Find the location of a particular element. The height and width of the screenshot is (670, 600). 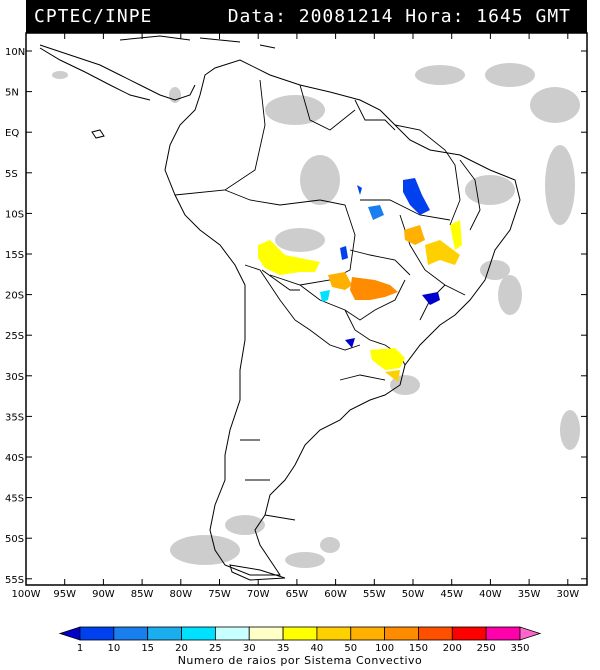

map-header: CPTEC/INPE Data: 20081214 Hora: 1645 GMT is located at coordinates (306, 16).